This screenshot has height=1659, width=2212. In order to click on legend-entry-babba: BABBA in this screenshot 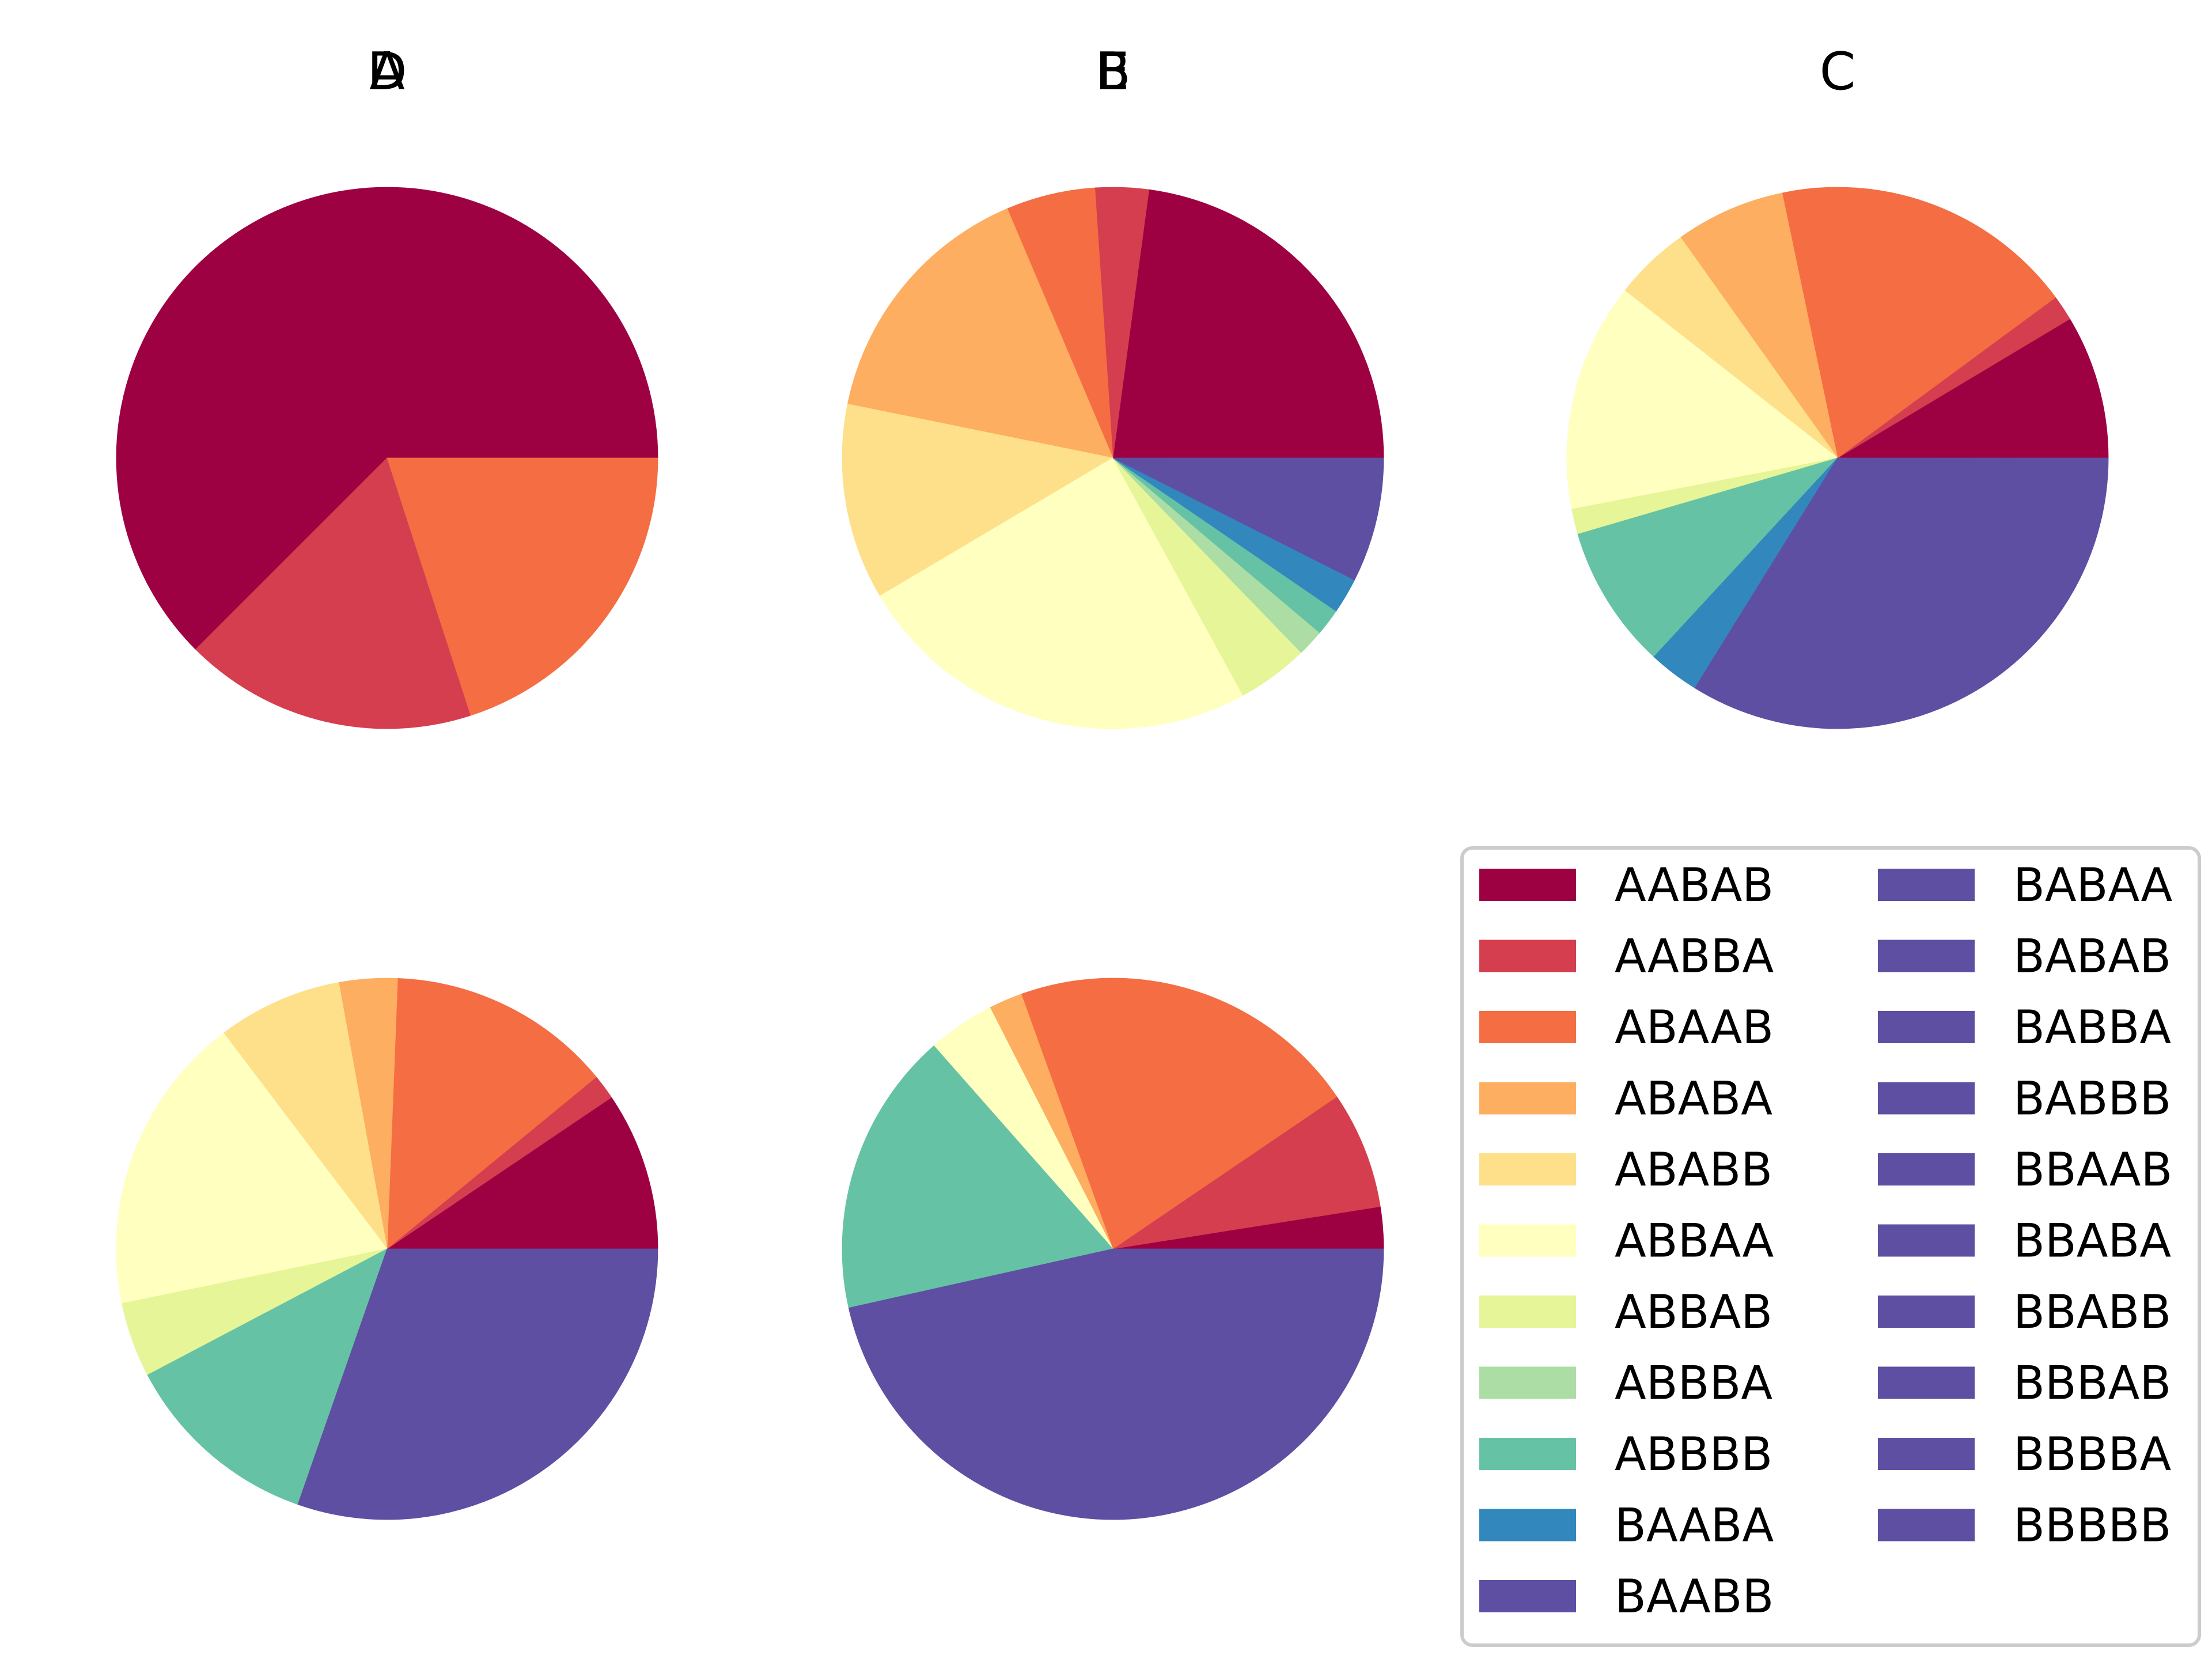, I will do `click(2024, 1027)`.